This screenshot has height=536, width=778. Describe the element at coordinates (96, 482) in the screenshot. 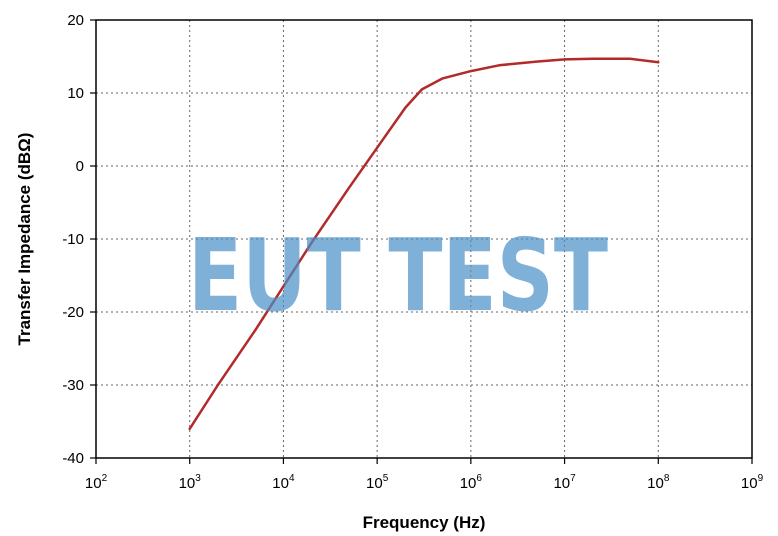

I see `x-tick-label: 10²` at that location.